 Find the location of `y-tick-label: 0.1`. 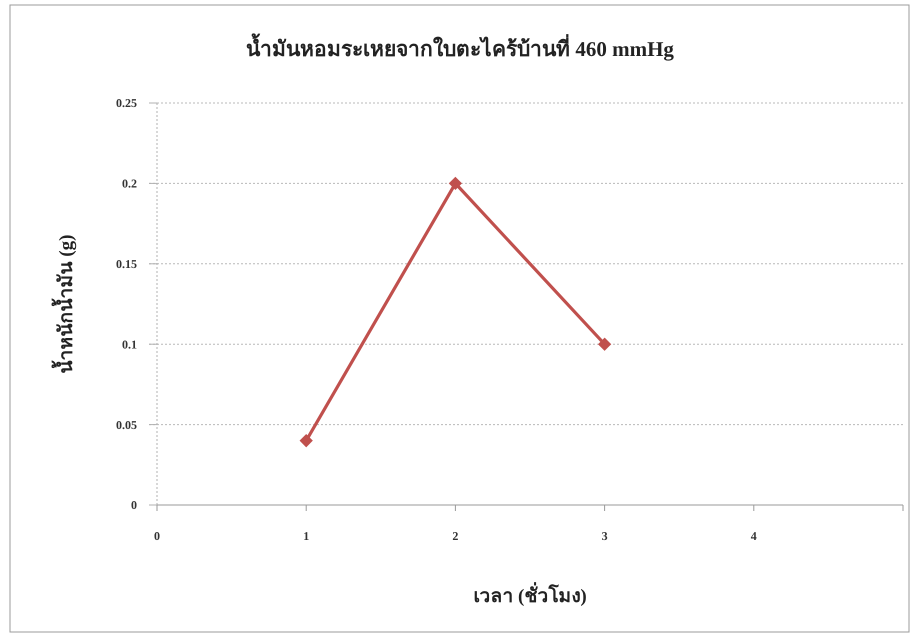

y-tick-label: 0.1 is located at coordinates (129, 344).